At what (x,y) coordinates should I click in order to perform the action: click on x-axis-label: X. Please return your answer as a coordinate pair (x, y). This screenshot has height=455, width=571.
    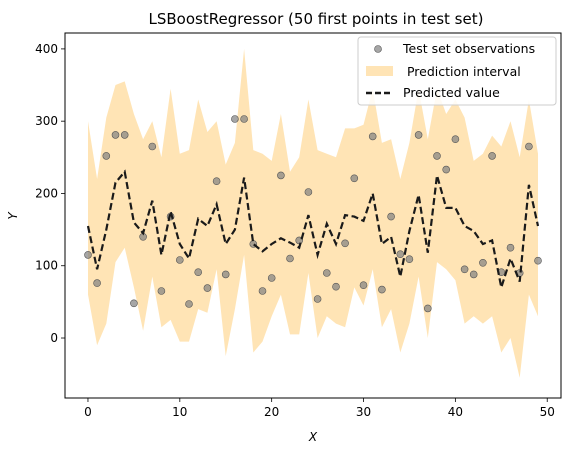
    Looking at the image, I should click on (313, 437).